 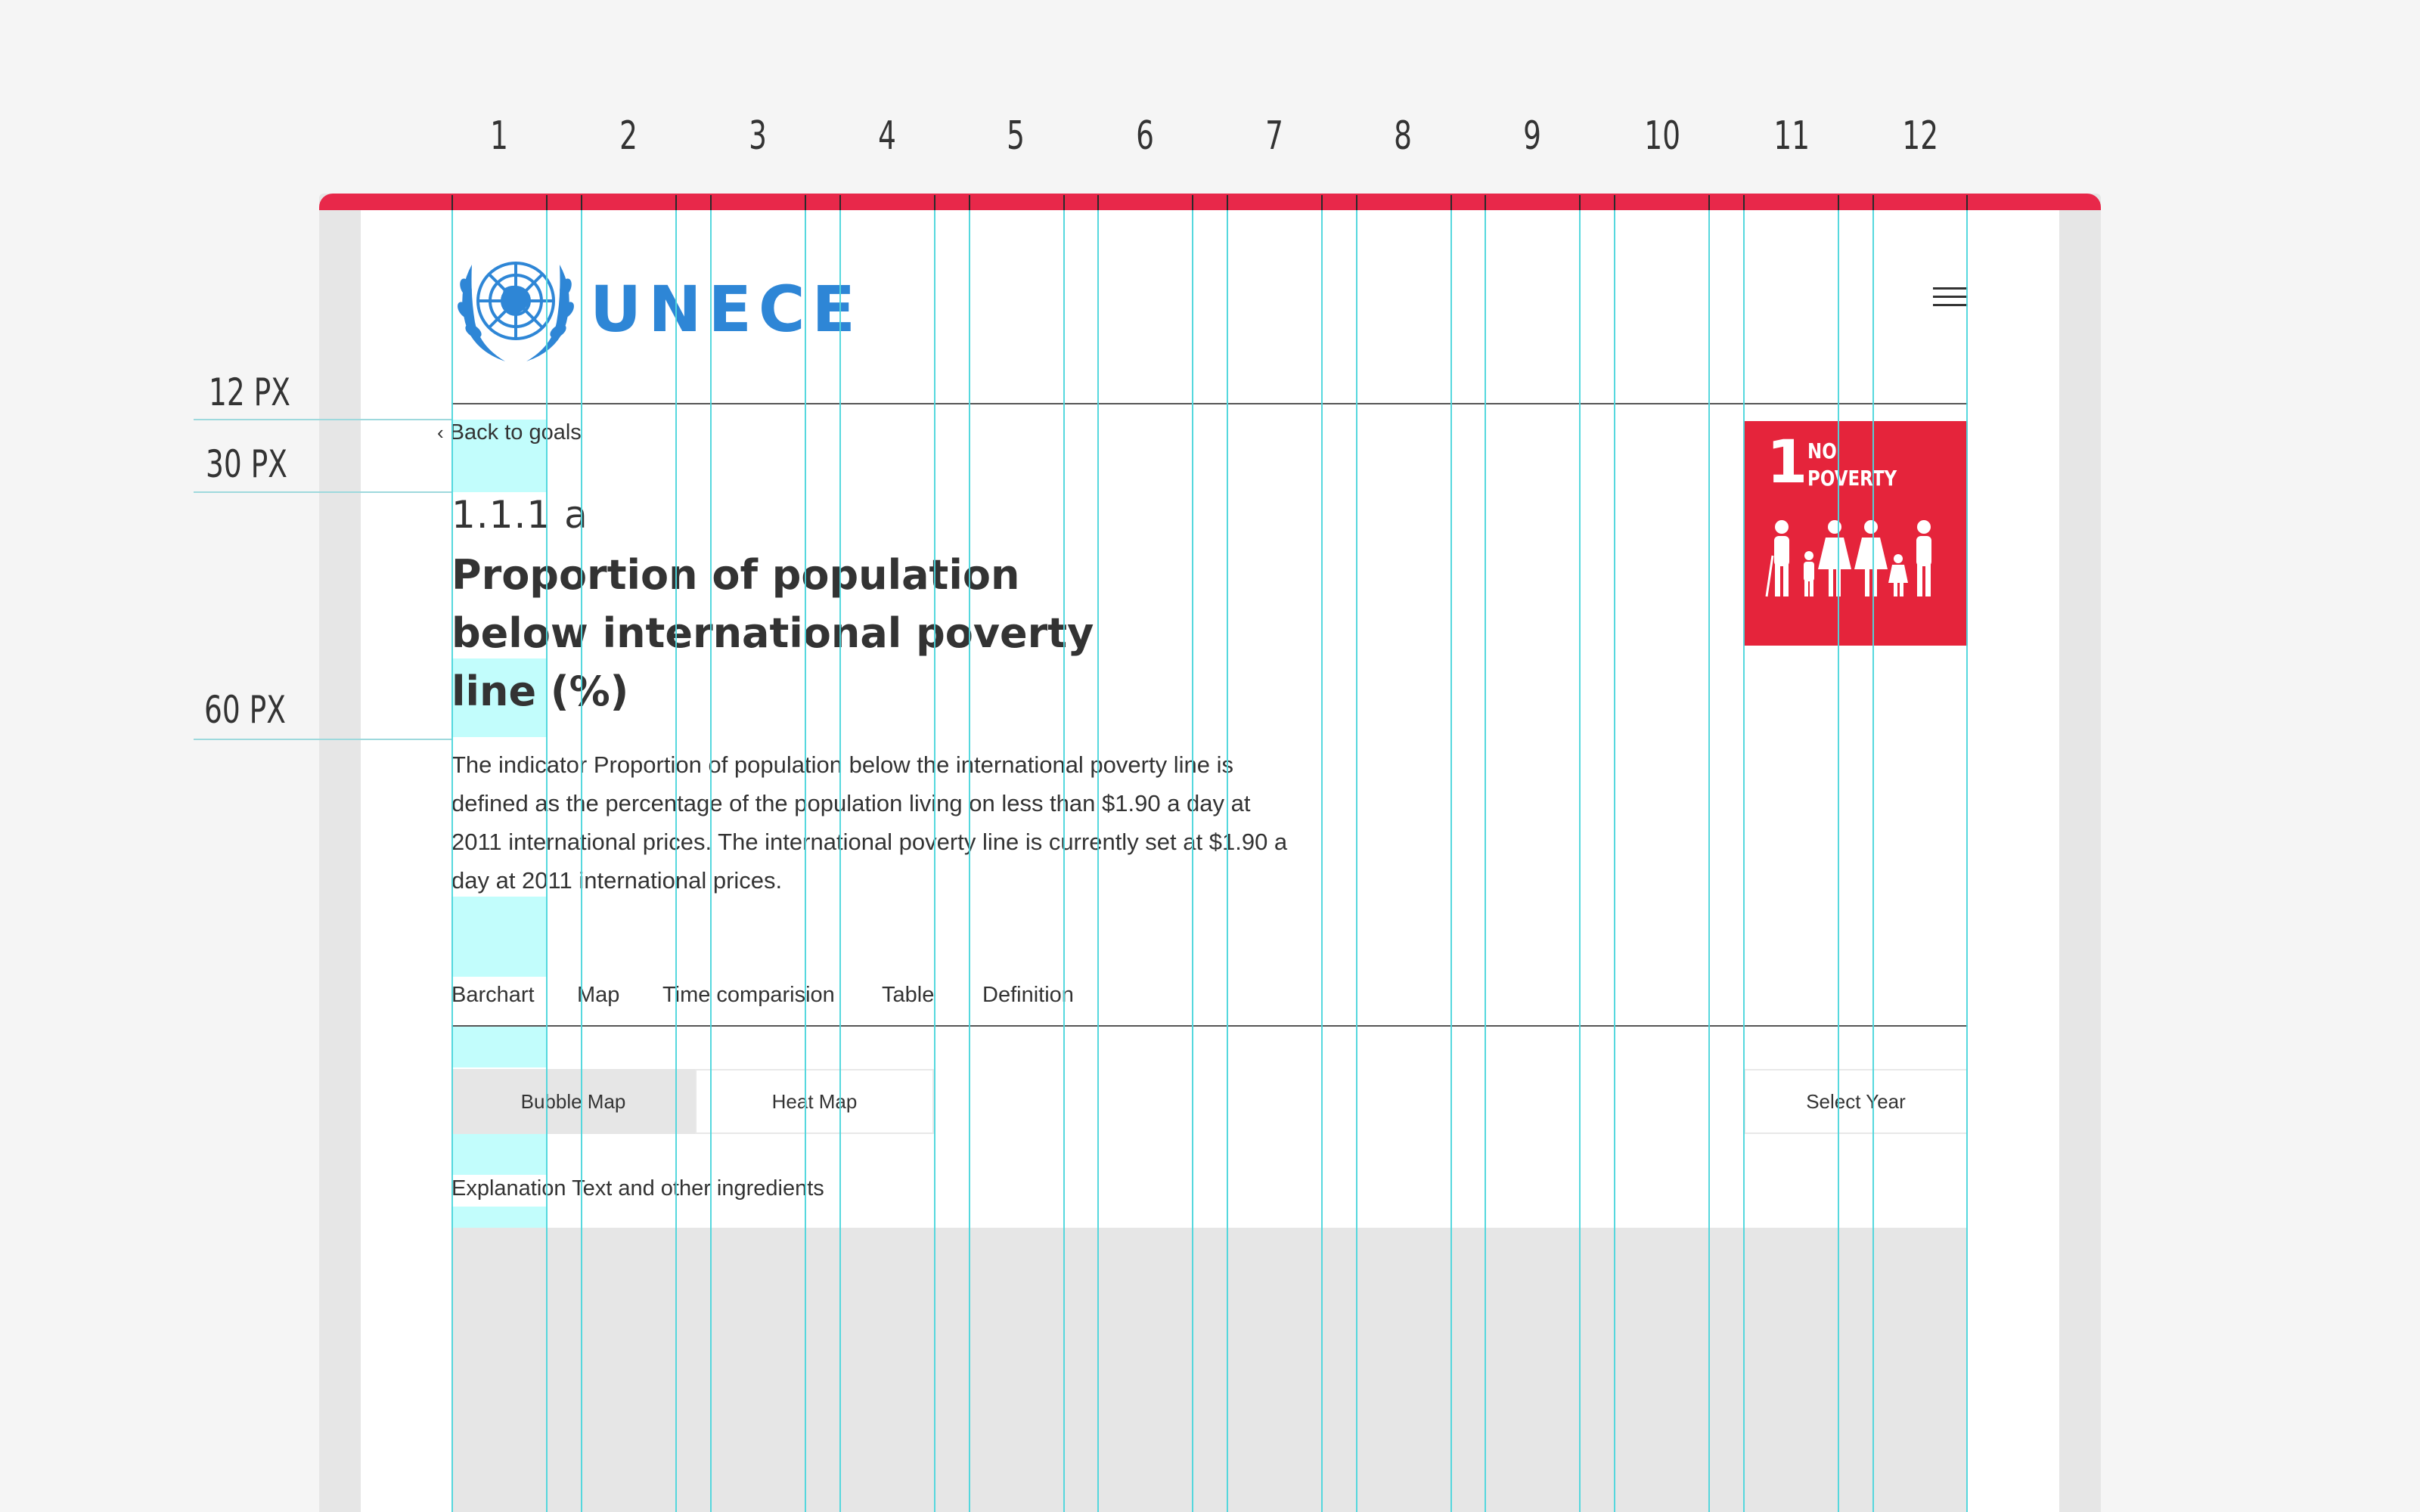 I want to click on un-emblem-icon, so click(x=516, y=311).